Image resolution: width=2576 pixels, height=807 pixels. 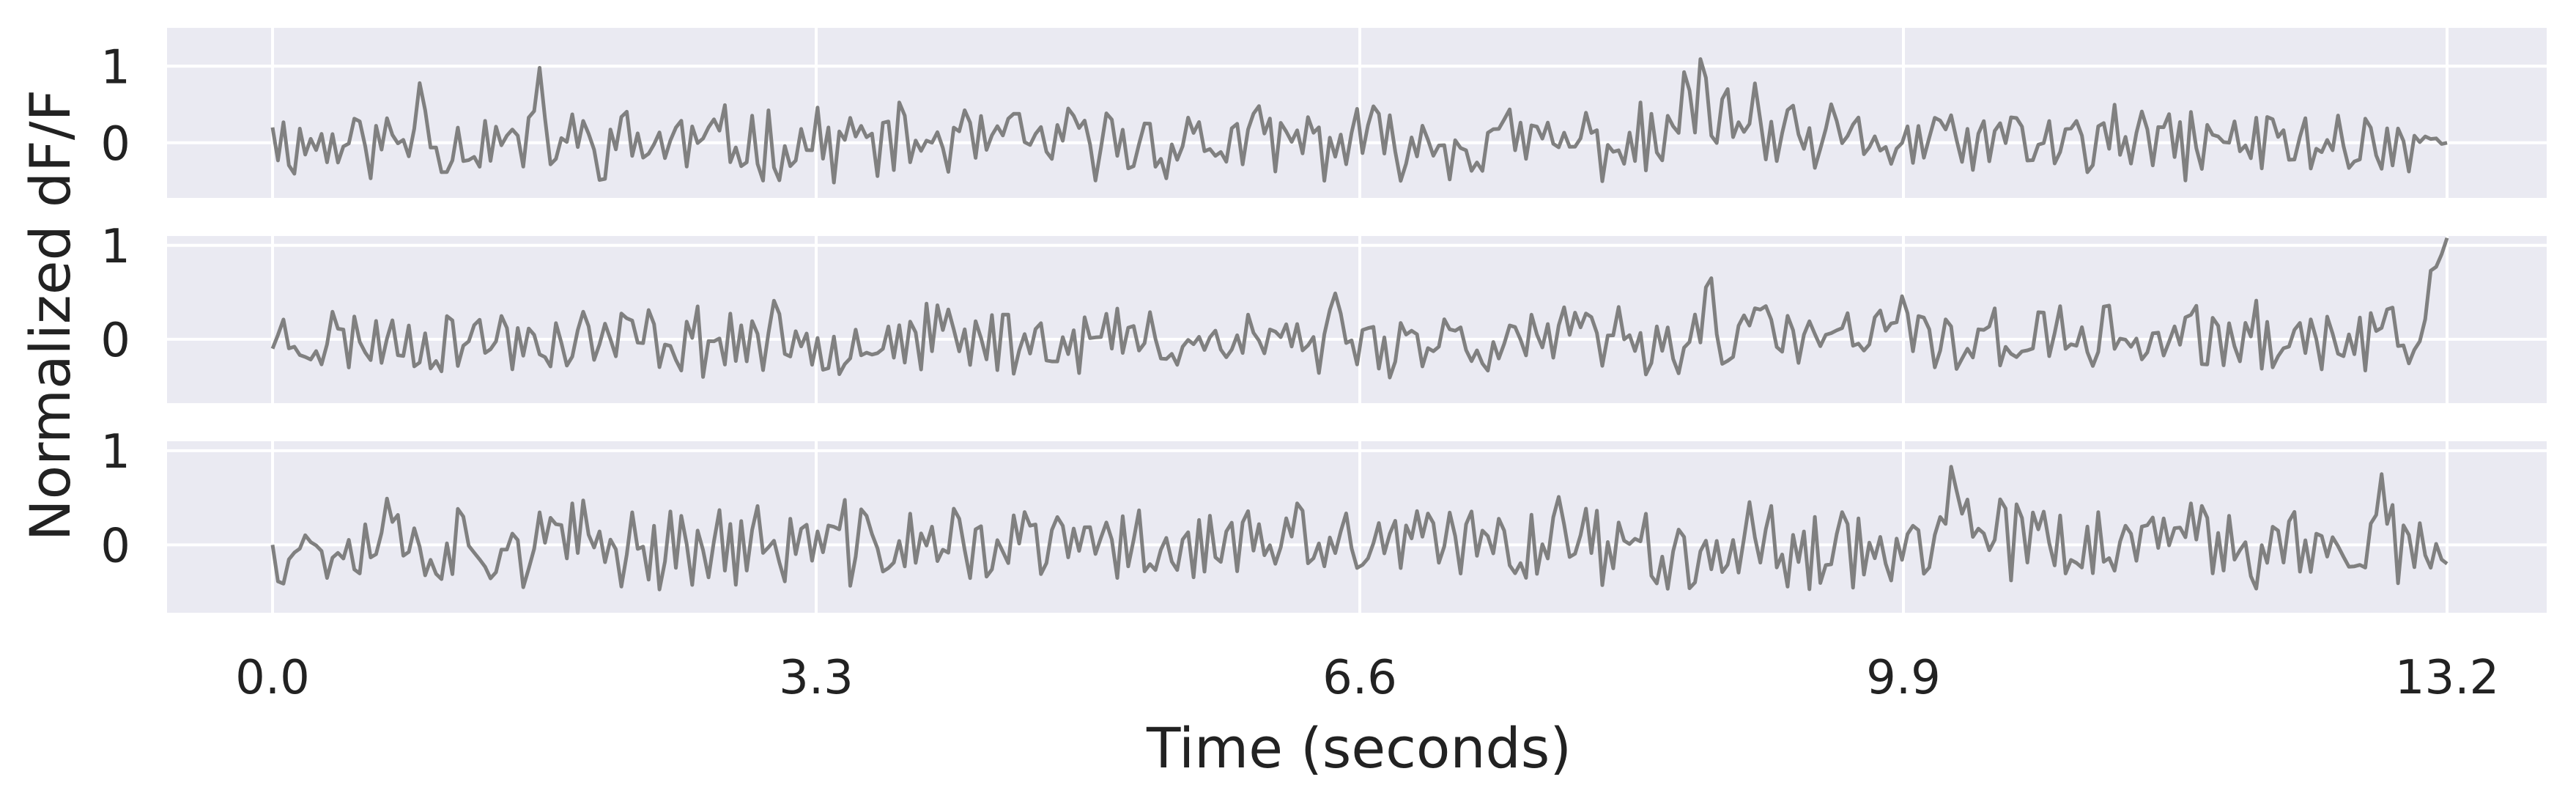 I want to click on x-tick-label: 0.0, so click(x=272, y=678).